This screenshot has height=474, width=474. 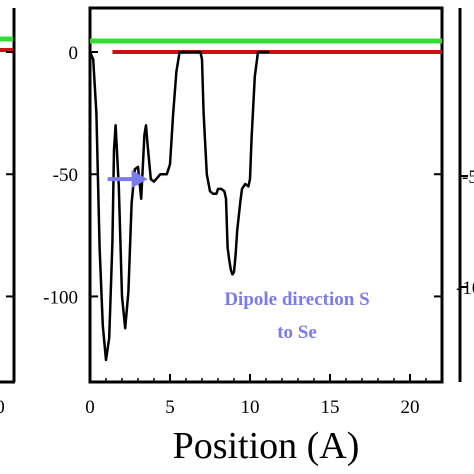 What do you see at coordinates (266, 446) in the screenshot?
I see `x-axis-title: Position (A)` at bounding box center [266, 446].